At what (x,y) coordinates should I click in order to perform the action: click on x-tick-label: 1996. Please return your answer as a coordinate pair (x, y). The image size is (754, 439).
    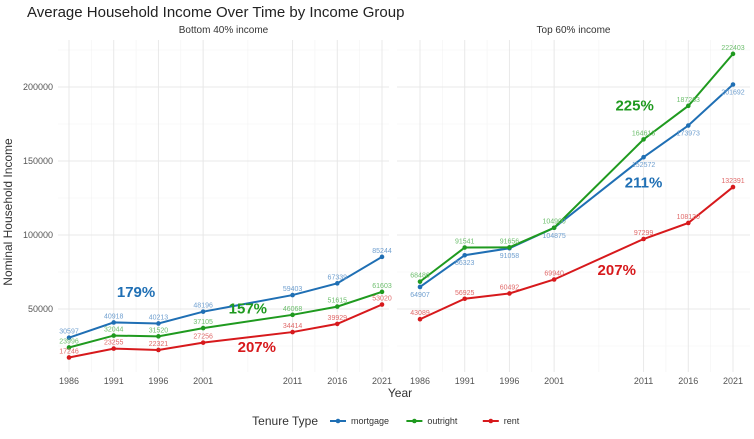
    Looking at the image, I should click on (158, 381).